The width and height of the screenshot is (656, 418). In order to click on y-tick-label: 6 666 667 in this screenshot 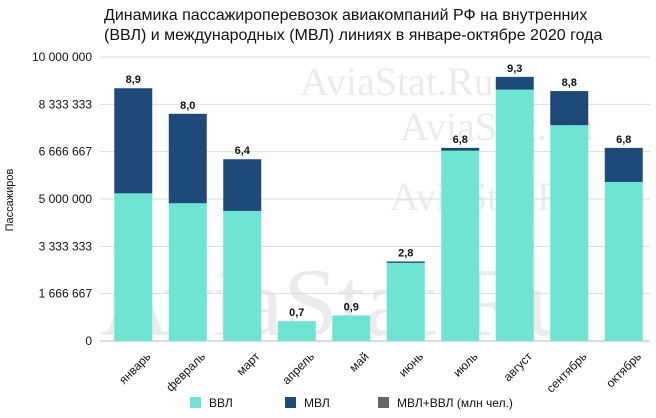, I will do `click(66, 152)`.